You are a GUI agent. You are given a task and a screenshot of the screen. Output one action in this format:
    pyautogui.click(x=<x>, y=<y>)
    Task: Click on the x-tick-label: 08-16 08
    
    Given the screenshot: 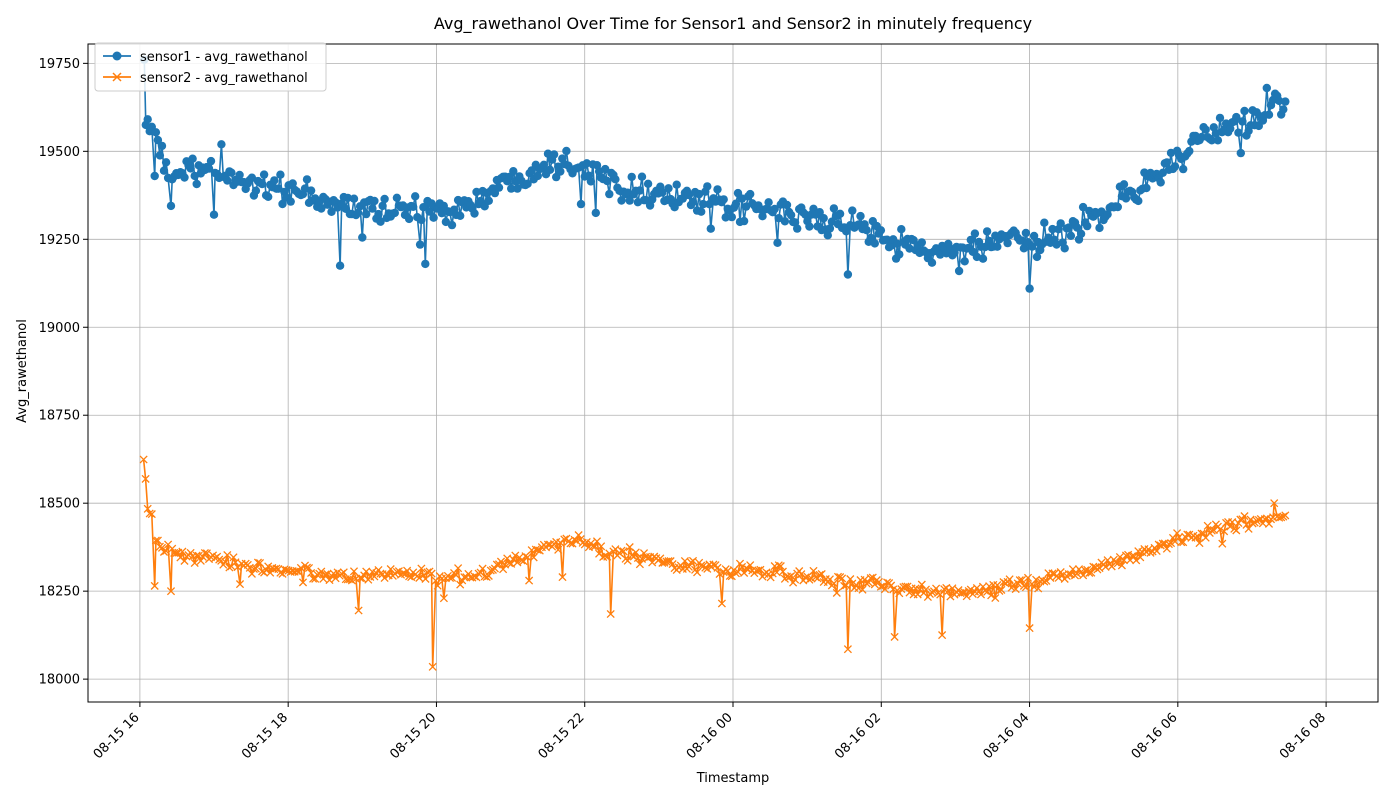 What is the action you would take?
    pyautogui.click(x=1303, y=736)
    